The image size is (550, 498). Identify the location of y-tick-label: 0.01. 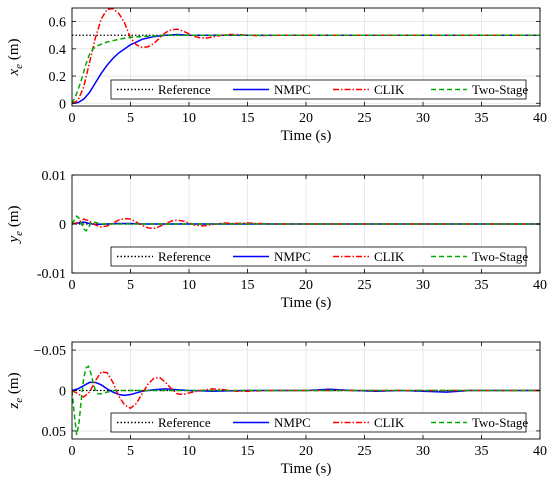
(54, 176).